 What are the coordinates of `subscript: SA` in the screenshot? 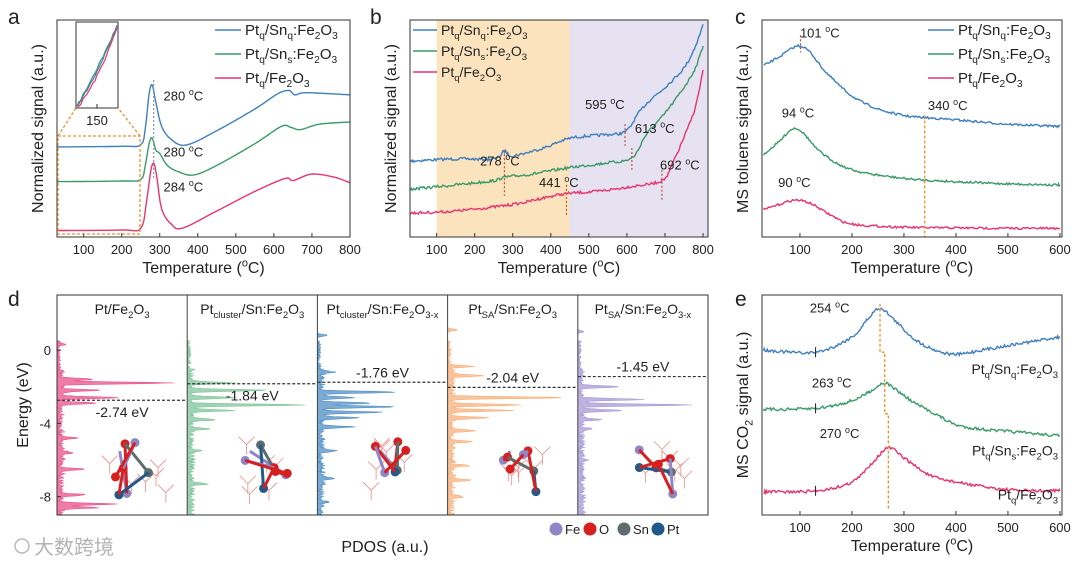 It's located at (488, 315).